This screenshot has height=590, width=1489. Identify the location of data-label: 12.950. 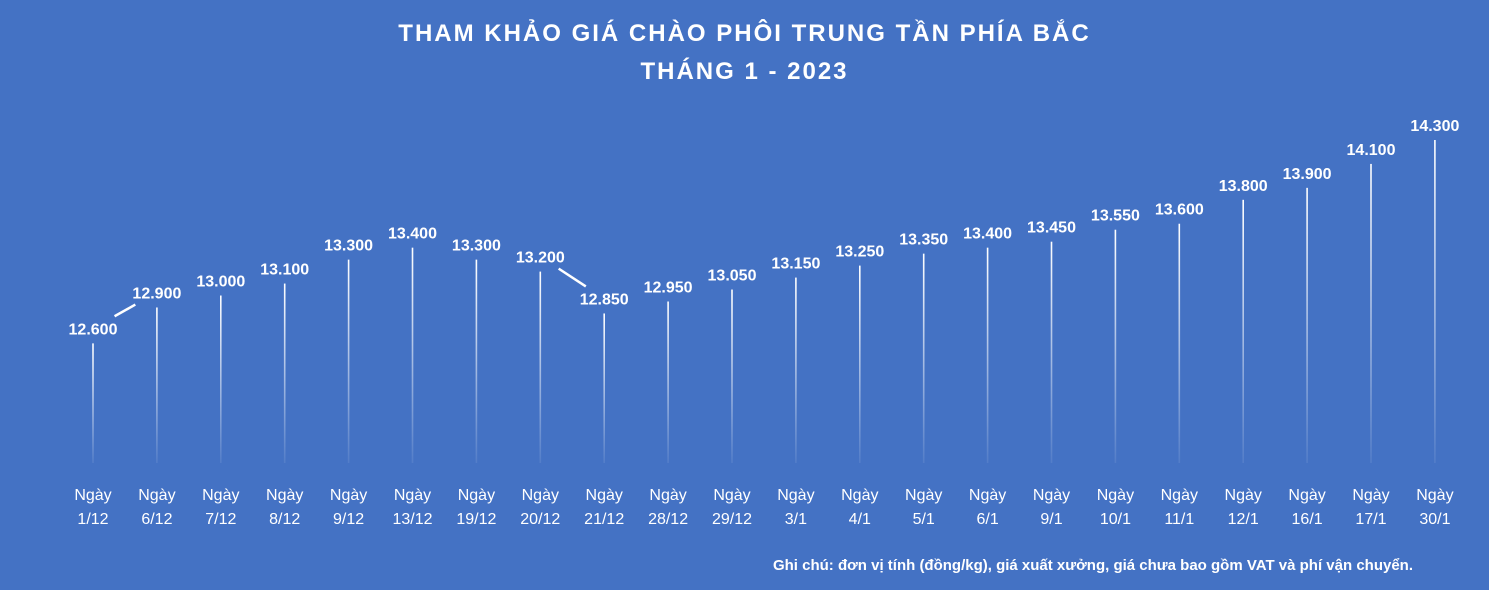
(668, 288).